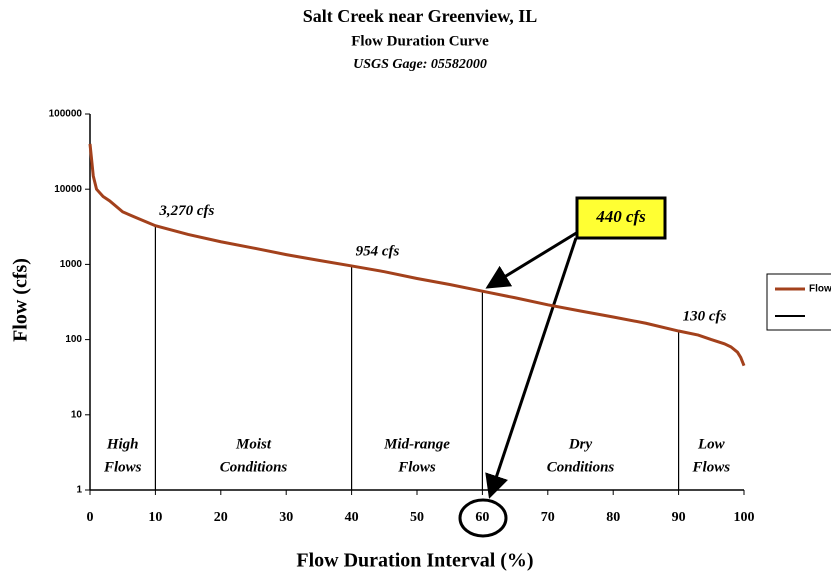 The image size is (831, 574). I want to click on y-tick-label: 100000, so click(66, 114).